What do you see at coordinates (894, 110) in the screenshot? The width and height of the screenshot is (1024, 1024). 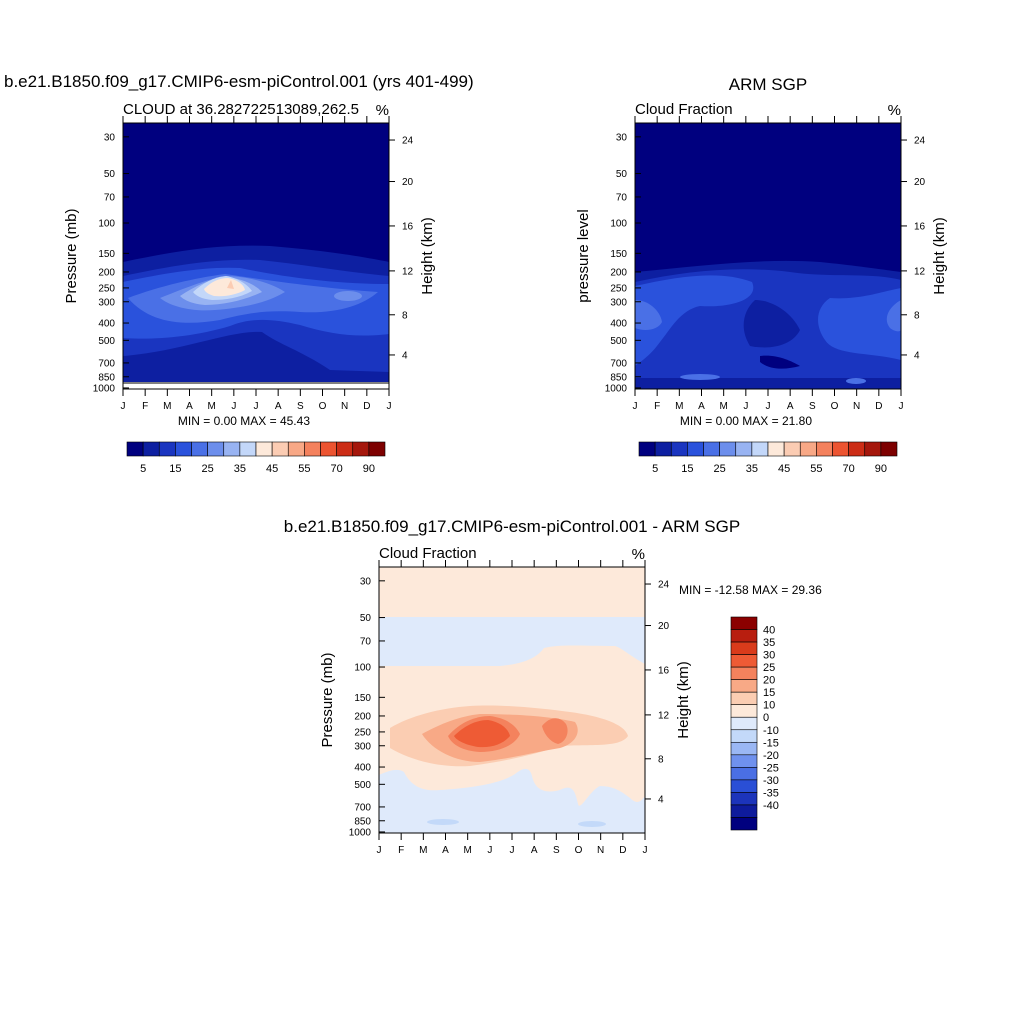 I see `units-label: %` at bounding box center [894, 110].